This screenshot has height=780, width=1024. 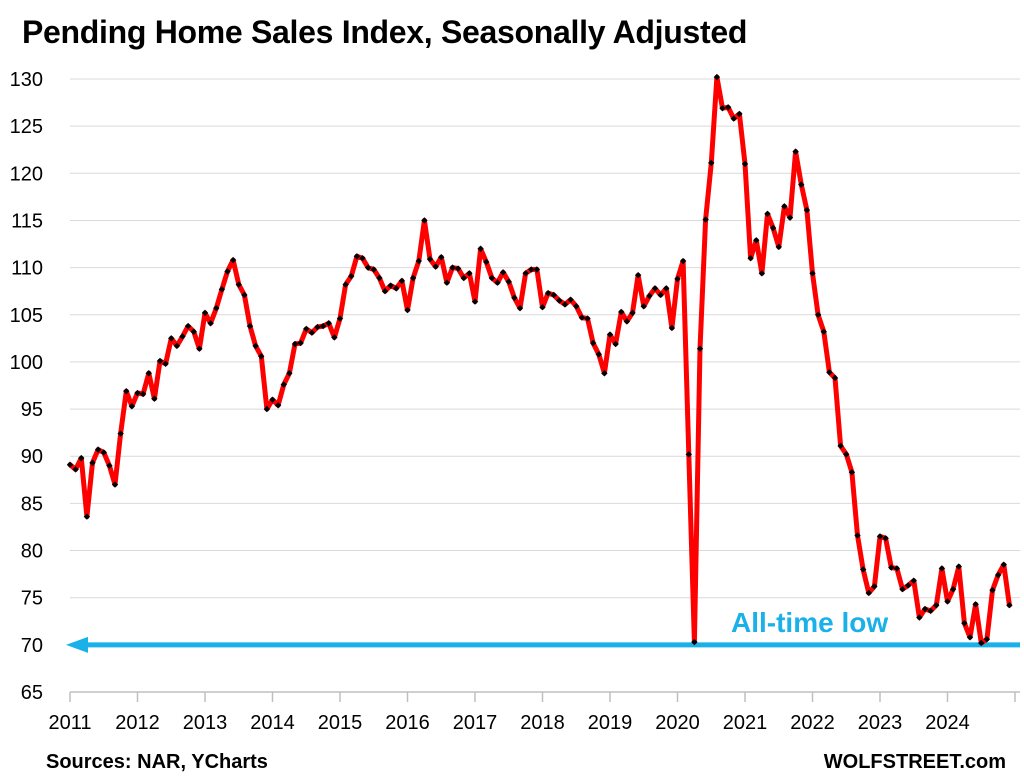 What do you see at coordinates (745, 723) in the screenshot?
I see `x-tick-label: 2021` at bounding box center [745, 723].